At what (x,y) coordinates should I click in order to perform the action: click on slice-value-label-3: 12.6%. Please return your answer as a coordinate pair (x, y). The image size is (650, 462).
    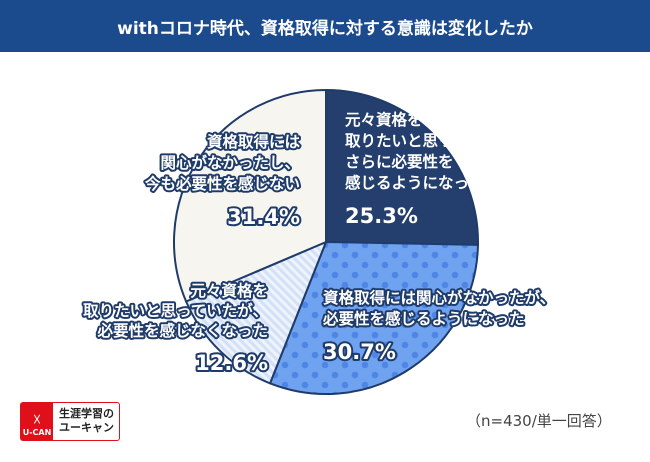
    Looking at the image, I should click on (231, 363).